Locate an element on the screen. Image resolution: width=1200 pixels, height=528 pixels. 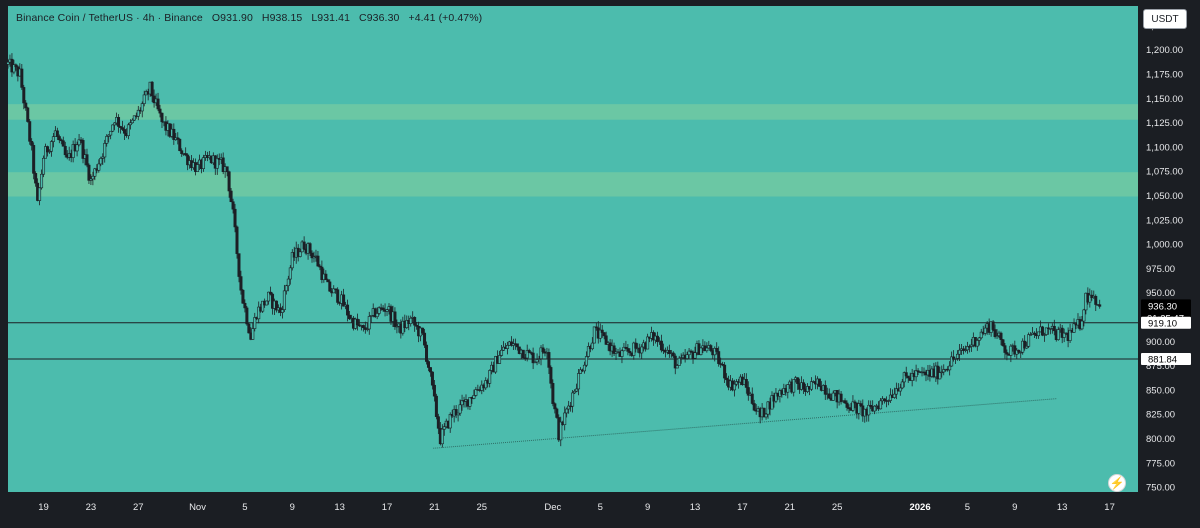
lower-line-price-tag: 881.84 is located at coordinates (1162, 359).